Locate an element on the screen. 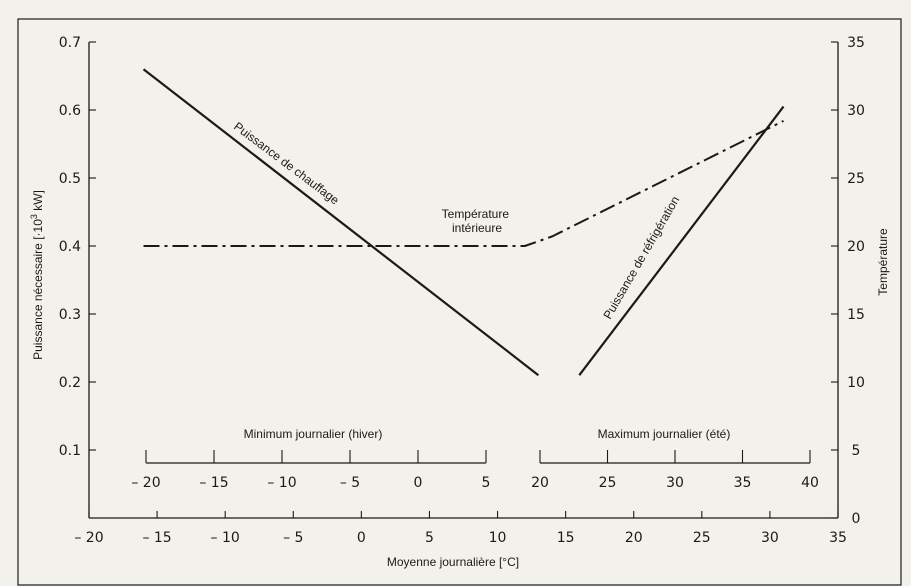 The height and width of the screenshot is (586, 911). y-right-tick-label: 30 is located at coordinates (856, 111).